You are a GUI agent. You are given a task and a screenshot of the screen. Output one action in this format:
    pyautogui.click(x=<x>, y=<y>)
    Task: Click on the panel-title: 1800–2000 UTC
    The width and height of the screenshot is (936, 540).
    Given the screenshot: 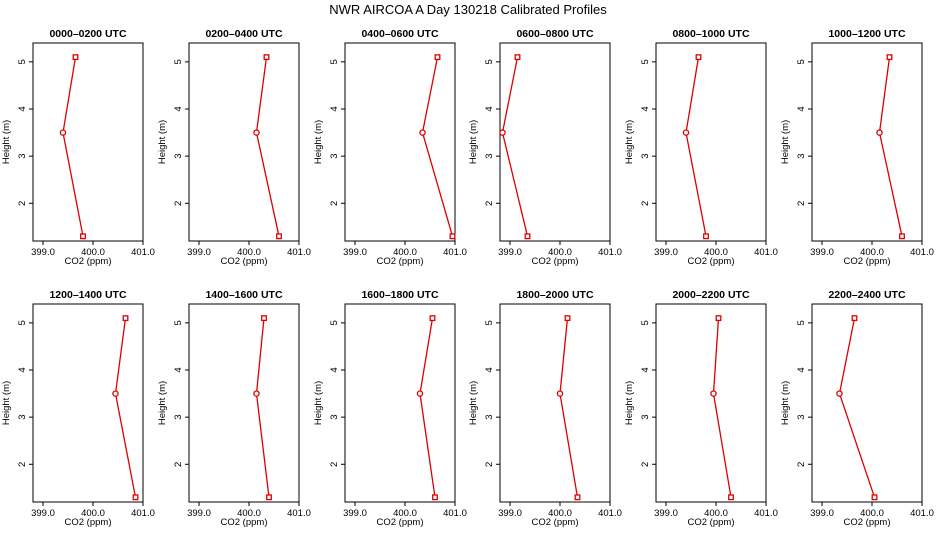 What is the action you would take?
    pyautogui.click(x=554, y=295)
    